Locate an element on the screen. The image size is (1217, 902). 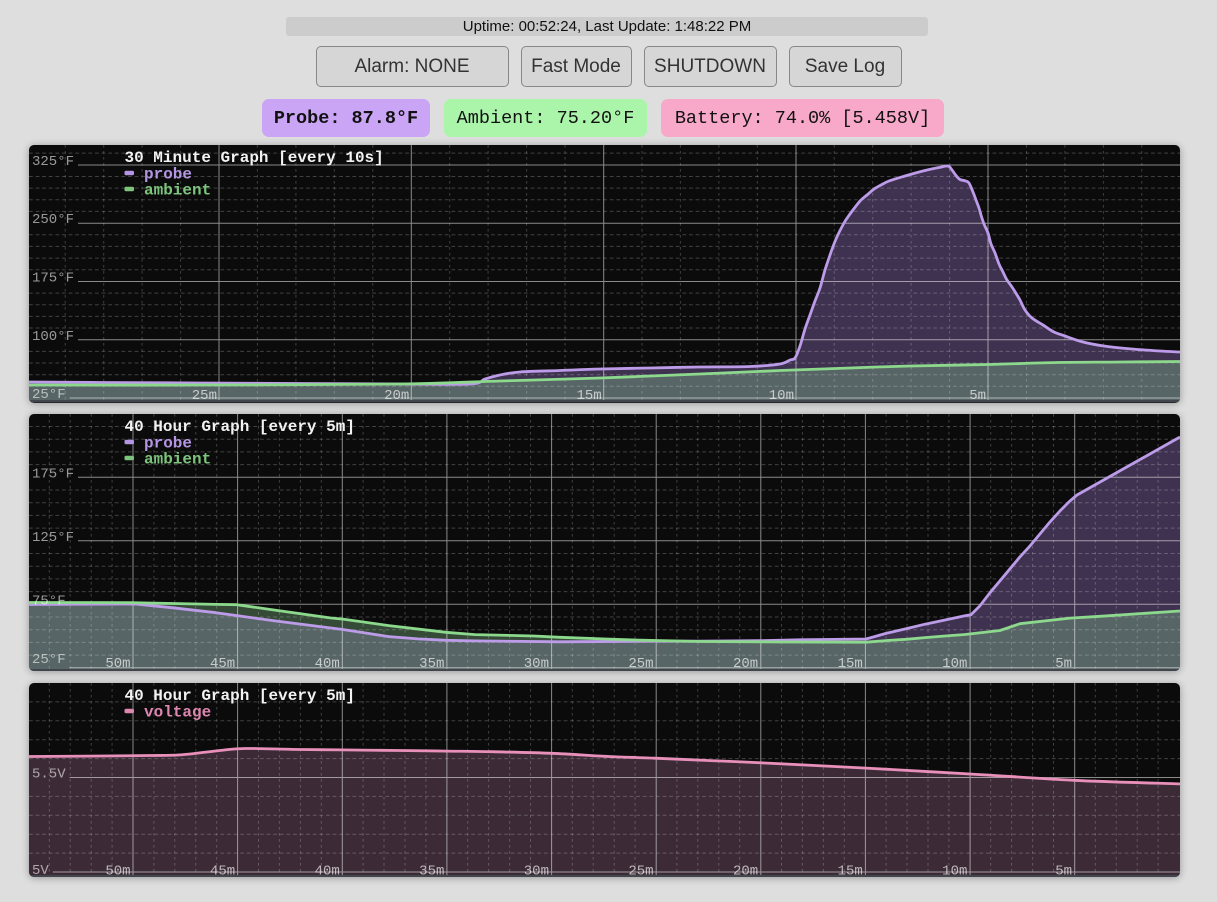
svg-text: 250°F is located at coordinates (53, 220).